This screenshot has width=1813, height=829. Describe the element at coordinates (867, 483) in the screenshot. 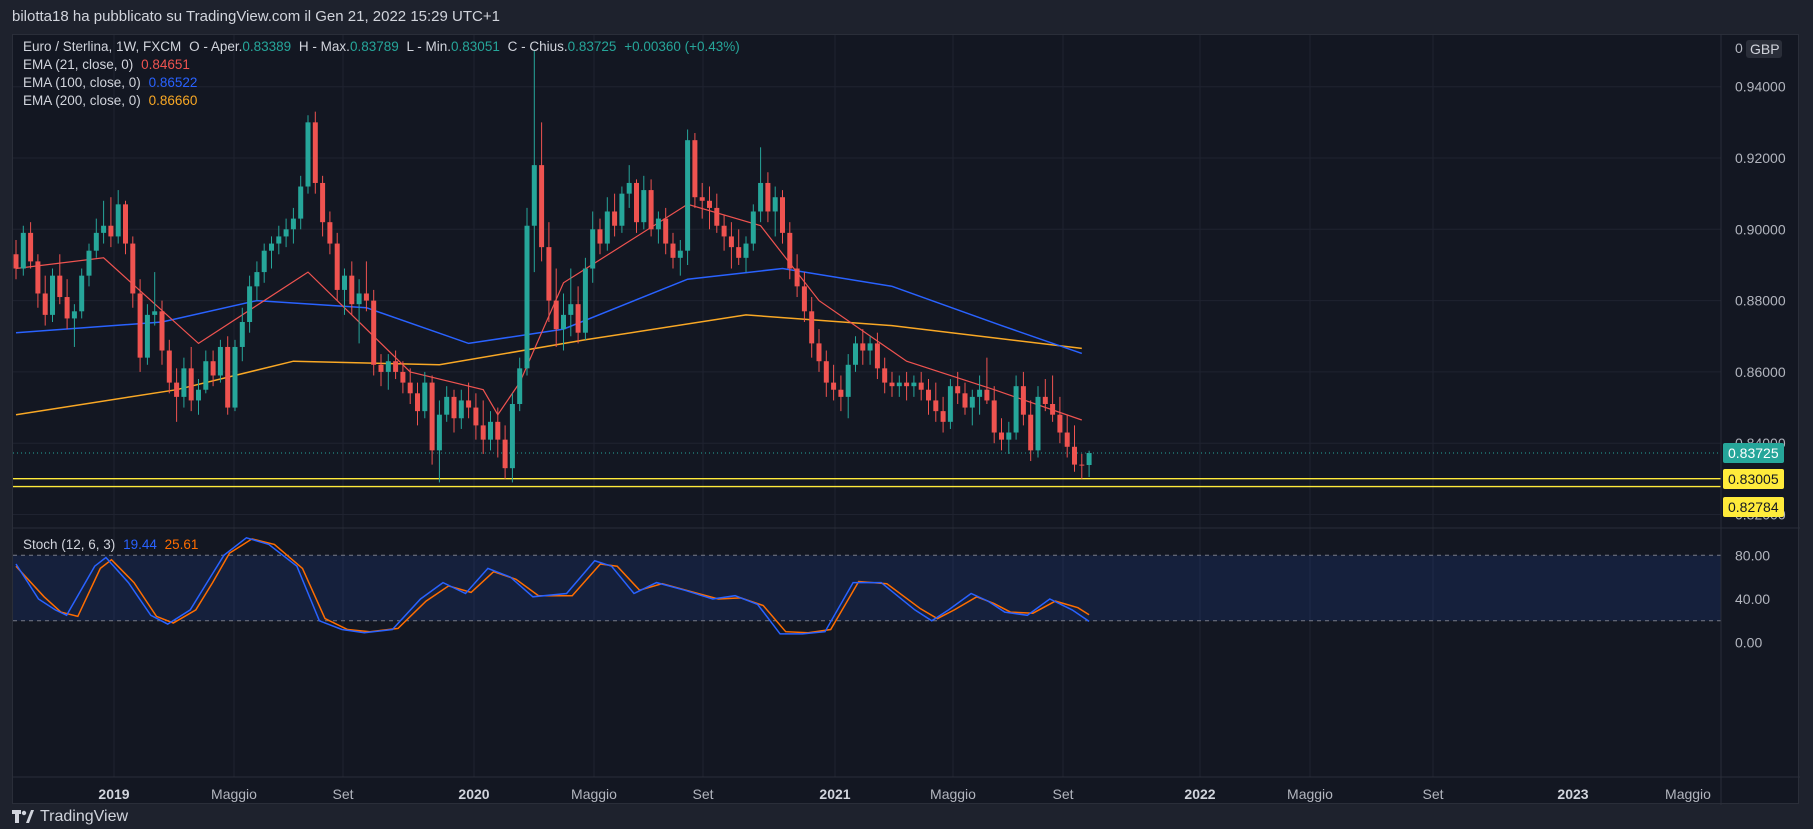

I see `support-lines` at that location.